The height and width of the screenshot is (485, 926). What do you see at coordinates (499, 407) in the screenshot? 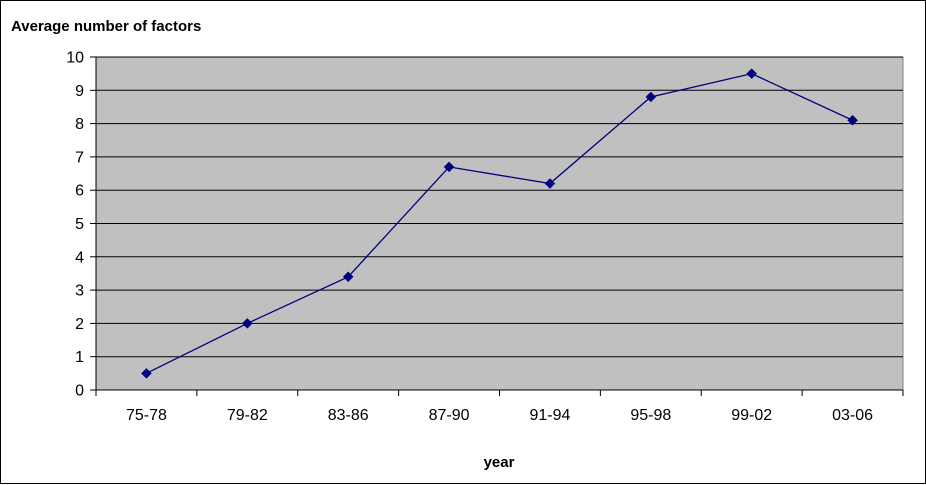
I see `x-tick-labels: 75-78 79-82 83-86 87-90 91-94 95-98 99-02 03-06` at bounding box center [499, 407].